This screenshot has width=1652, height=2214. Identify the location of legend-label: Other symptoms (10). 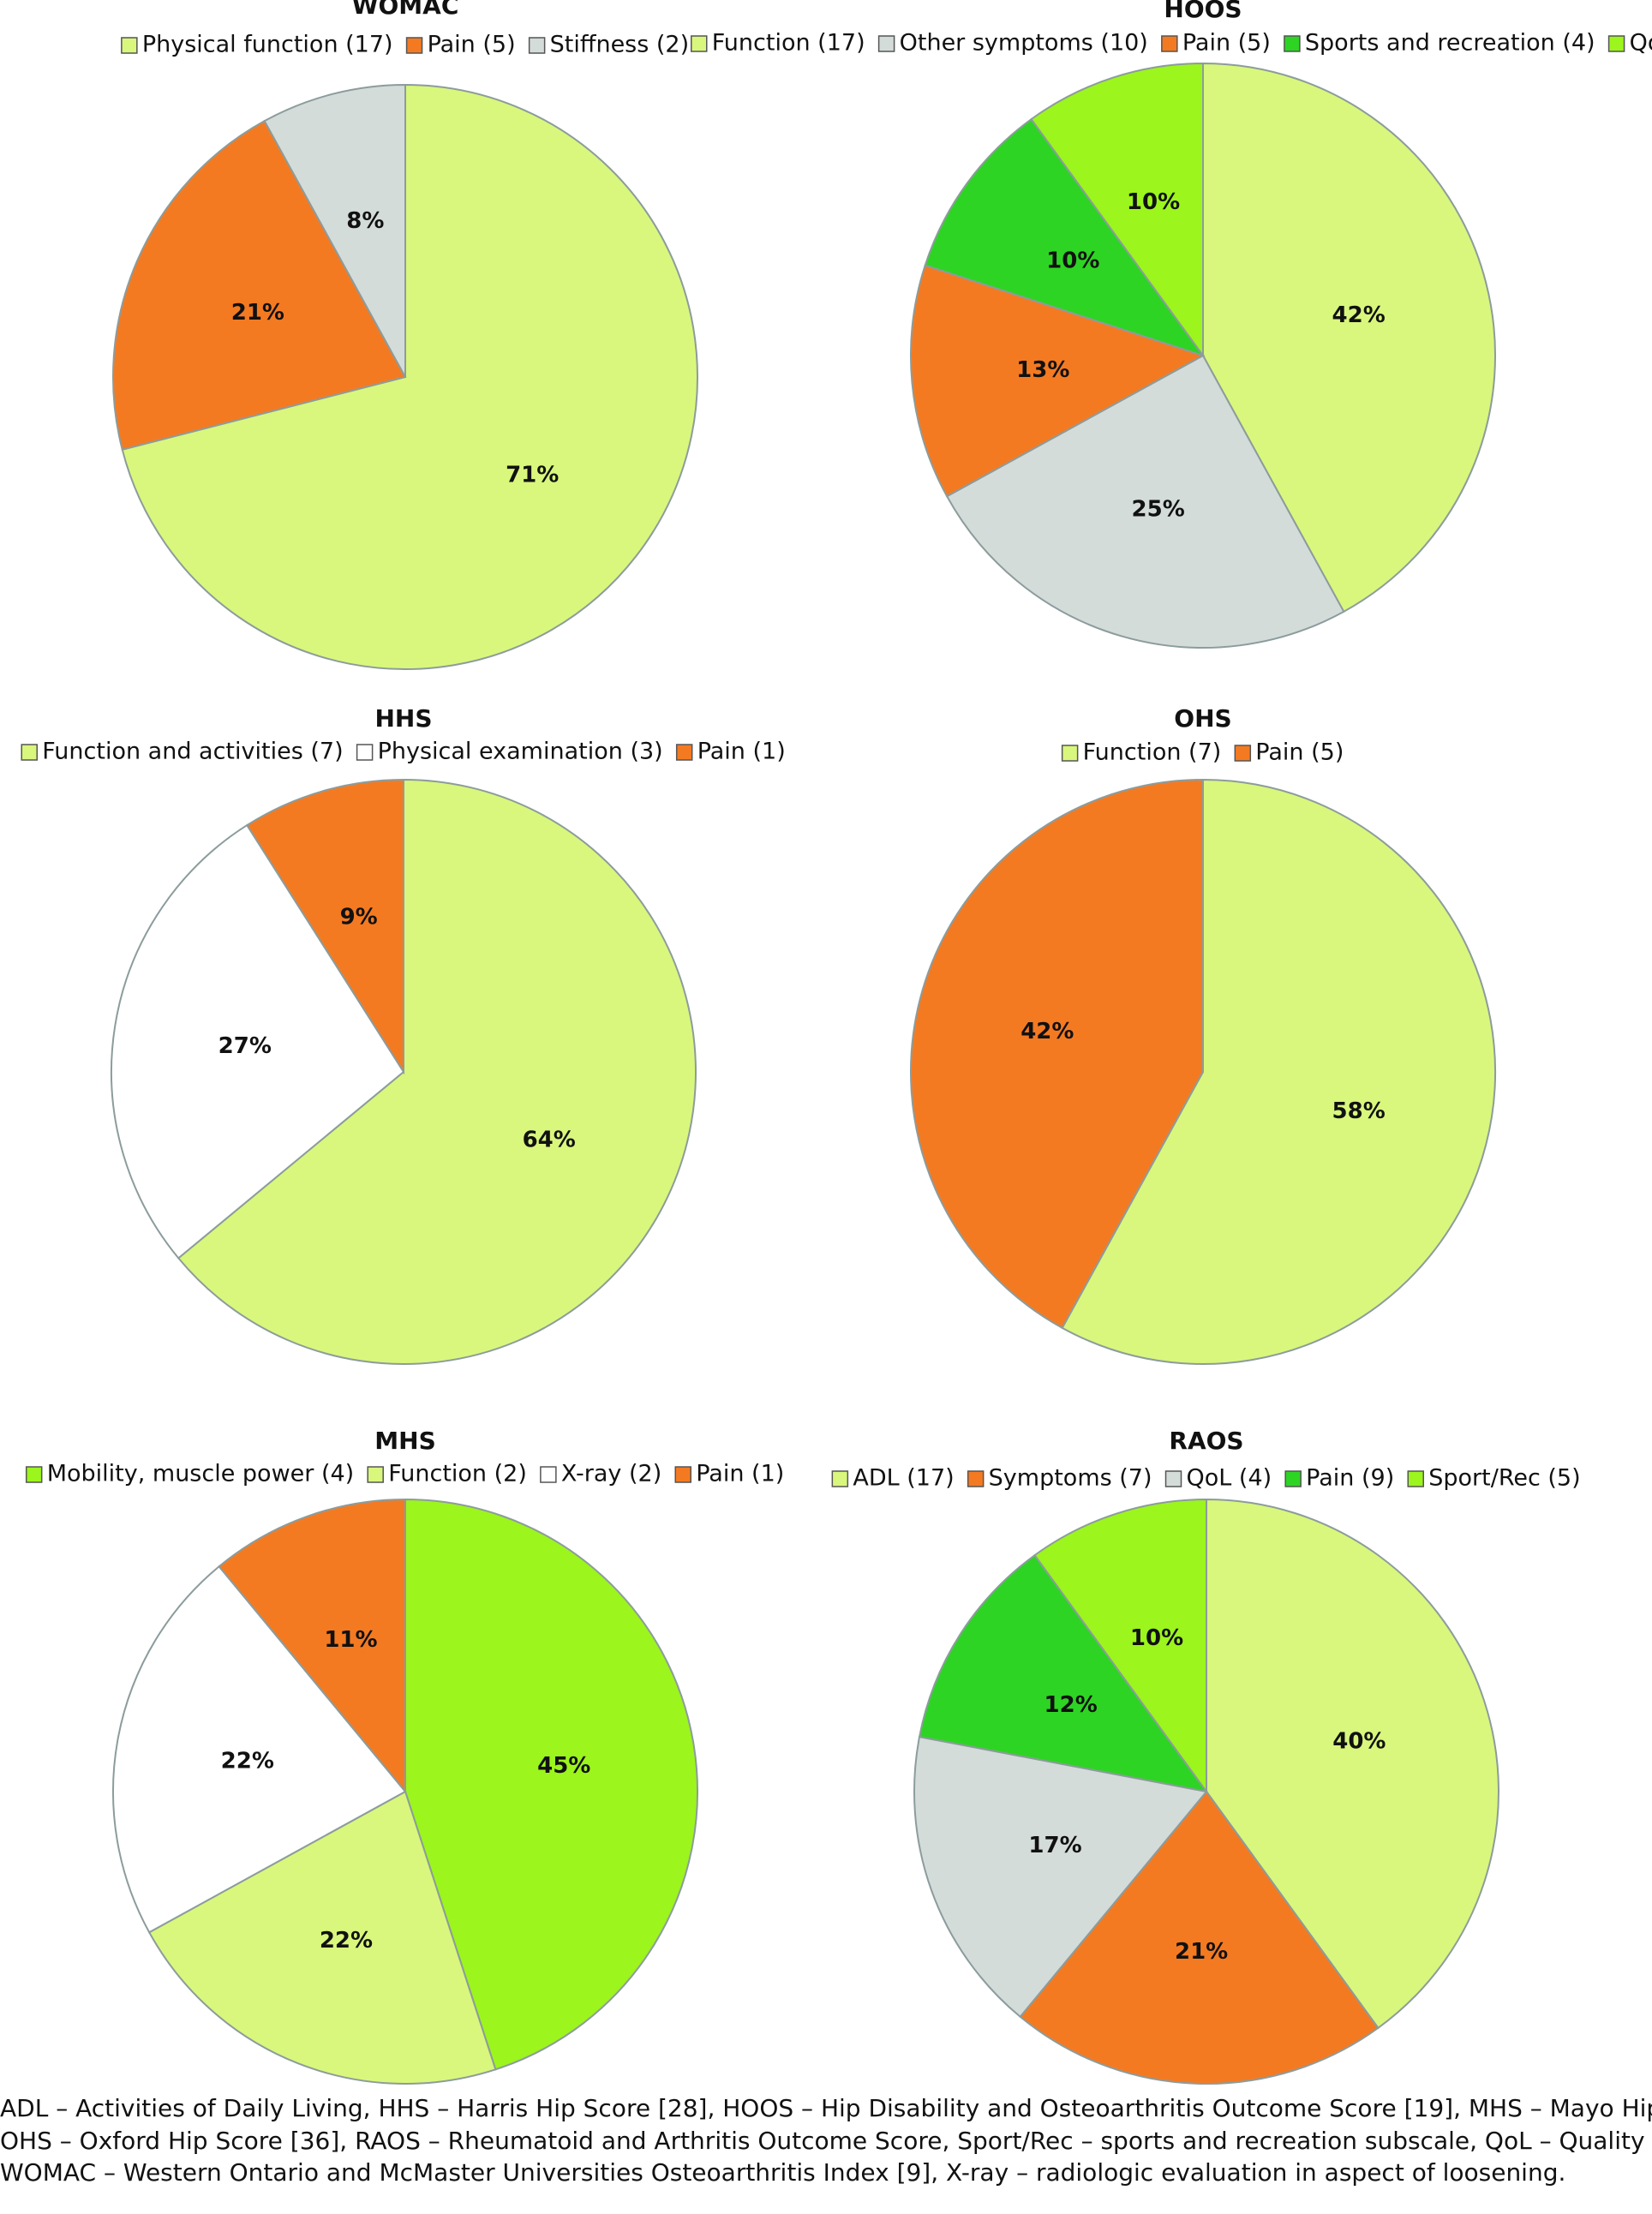
(1024, 43).